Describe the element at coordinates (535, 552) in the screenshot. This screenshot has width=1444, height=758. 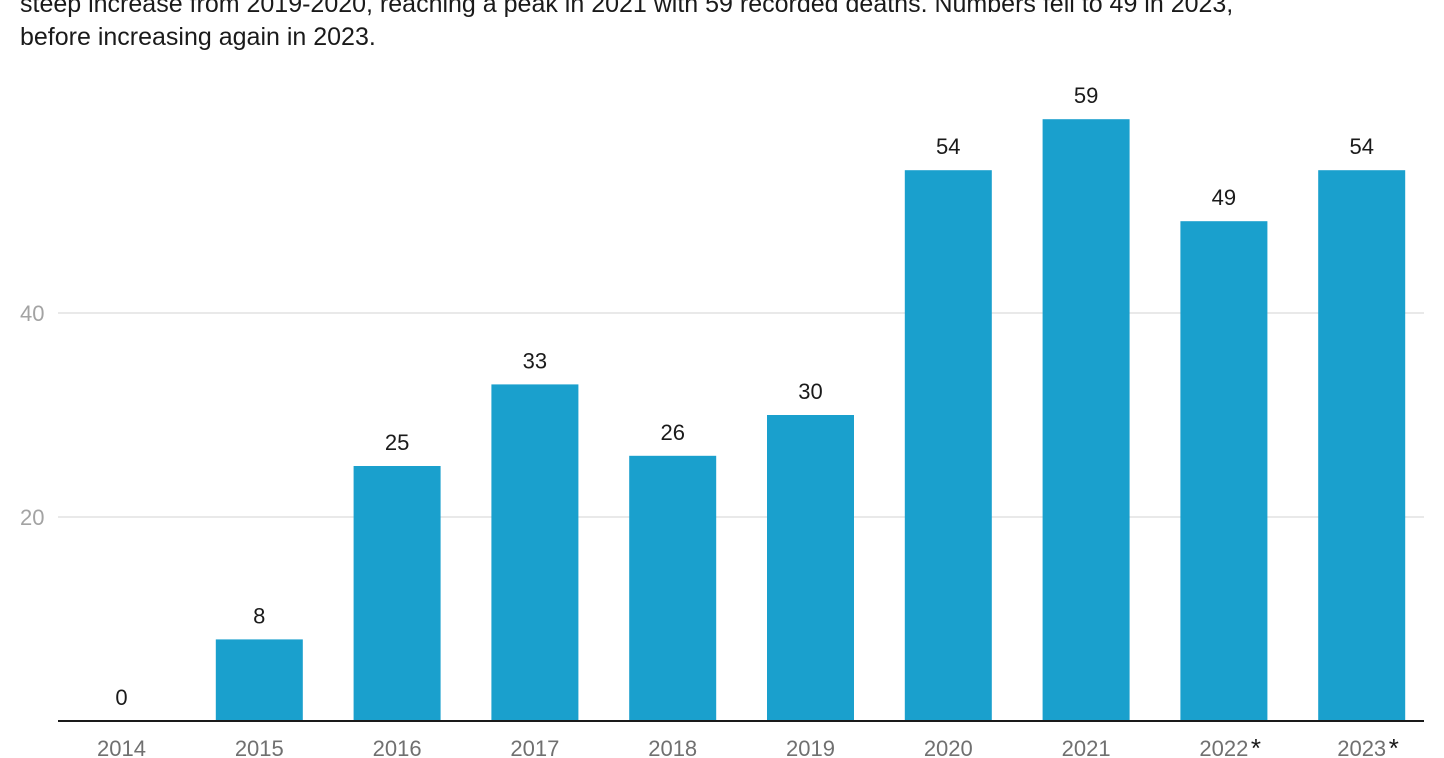
I see `bar-2017` at that location.